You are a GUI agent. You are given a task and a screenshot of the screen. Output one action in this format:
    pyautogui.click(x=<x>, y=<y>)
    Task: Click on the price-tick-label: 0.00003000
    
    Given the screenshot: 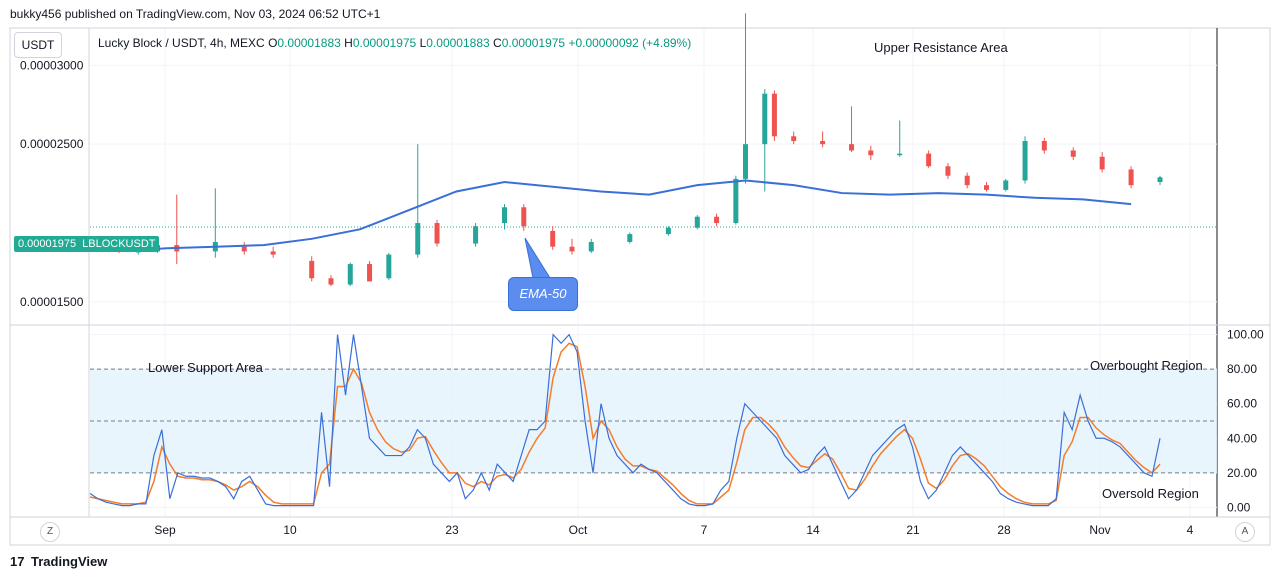 What is the action you would take?
    pyautogui.click(x=52, y=65)
    